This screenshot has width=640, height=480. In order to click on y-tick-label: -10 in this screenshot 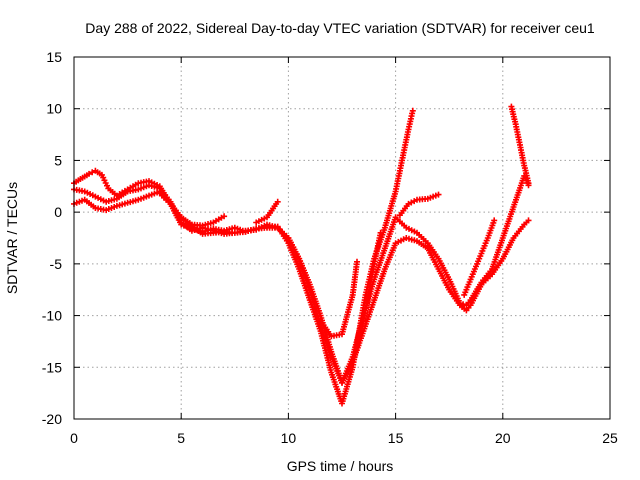, I will do `click(52, 316)`.